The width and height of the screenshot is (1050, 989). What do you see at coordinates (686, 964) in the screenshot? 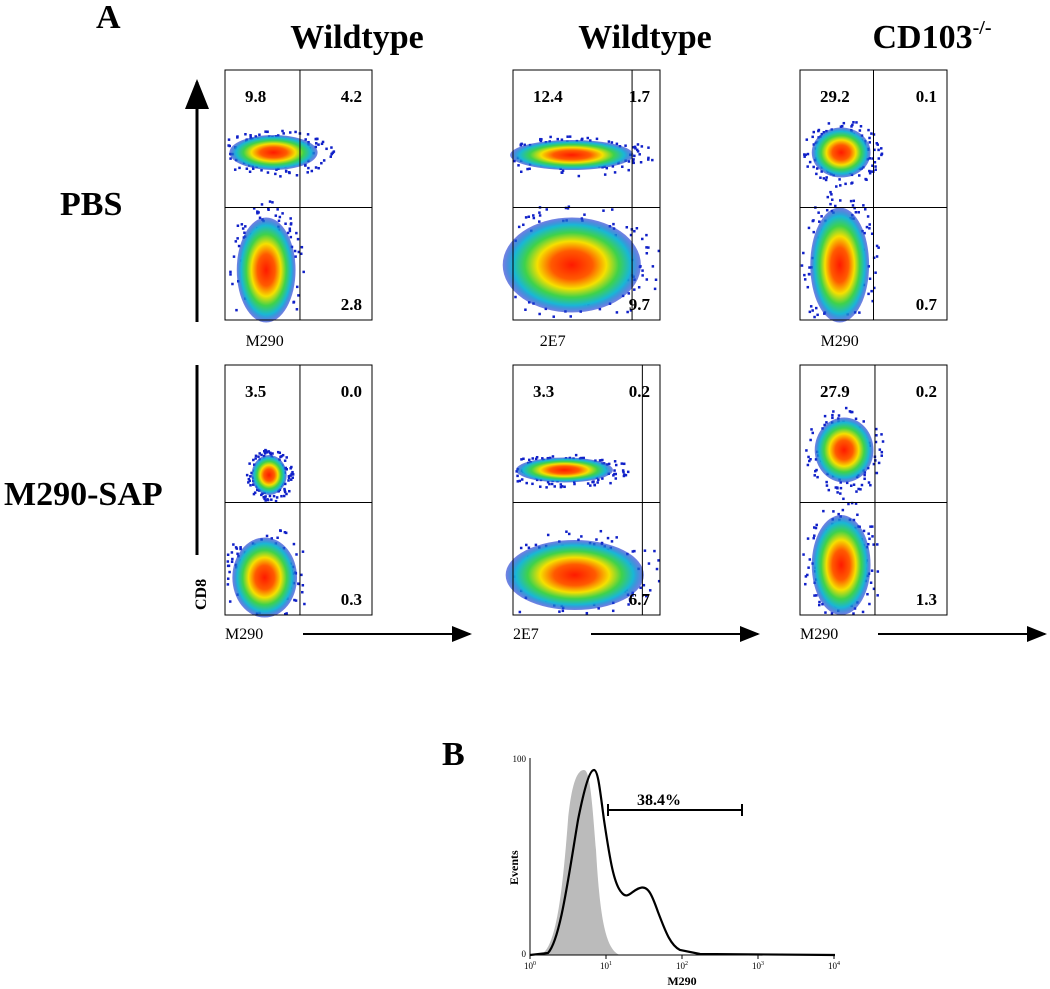
I see `tick-exp: 2` at bounding box center [686, 964].